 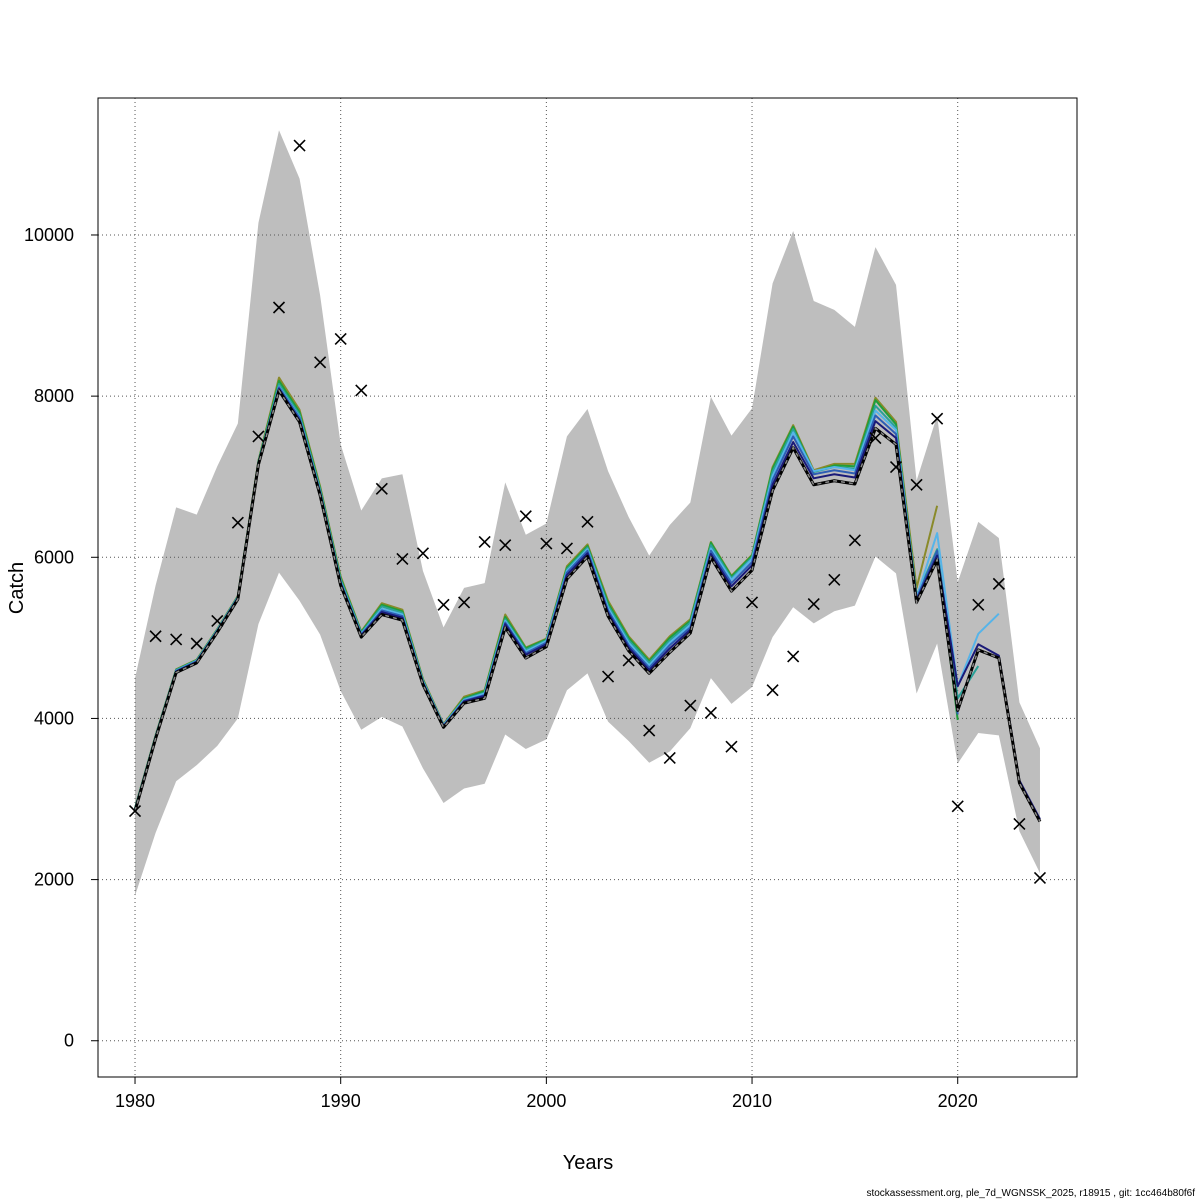 I want to click on x-tick-label: 1980, so click(x=135, y=1101).